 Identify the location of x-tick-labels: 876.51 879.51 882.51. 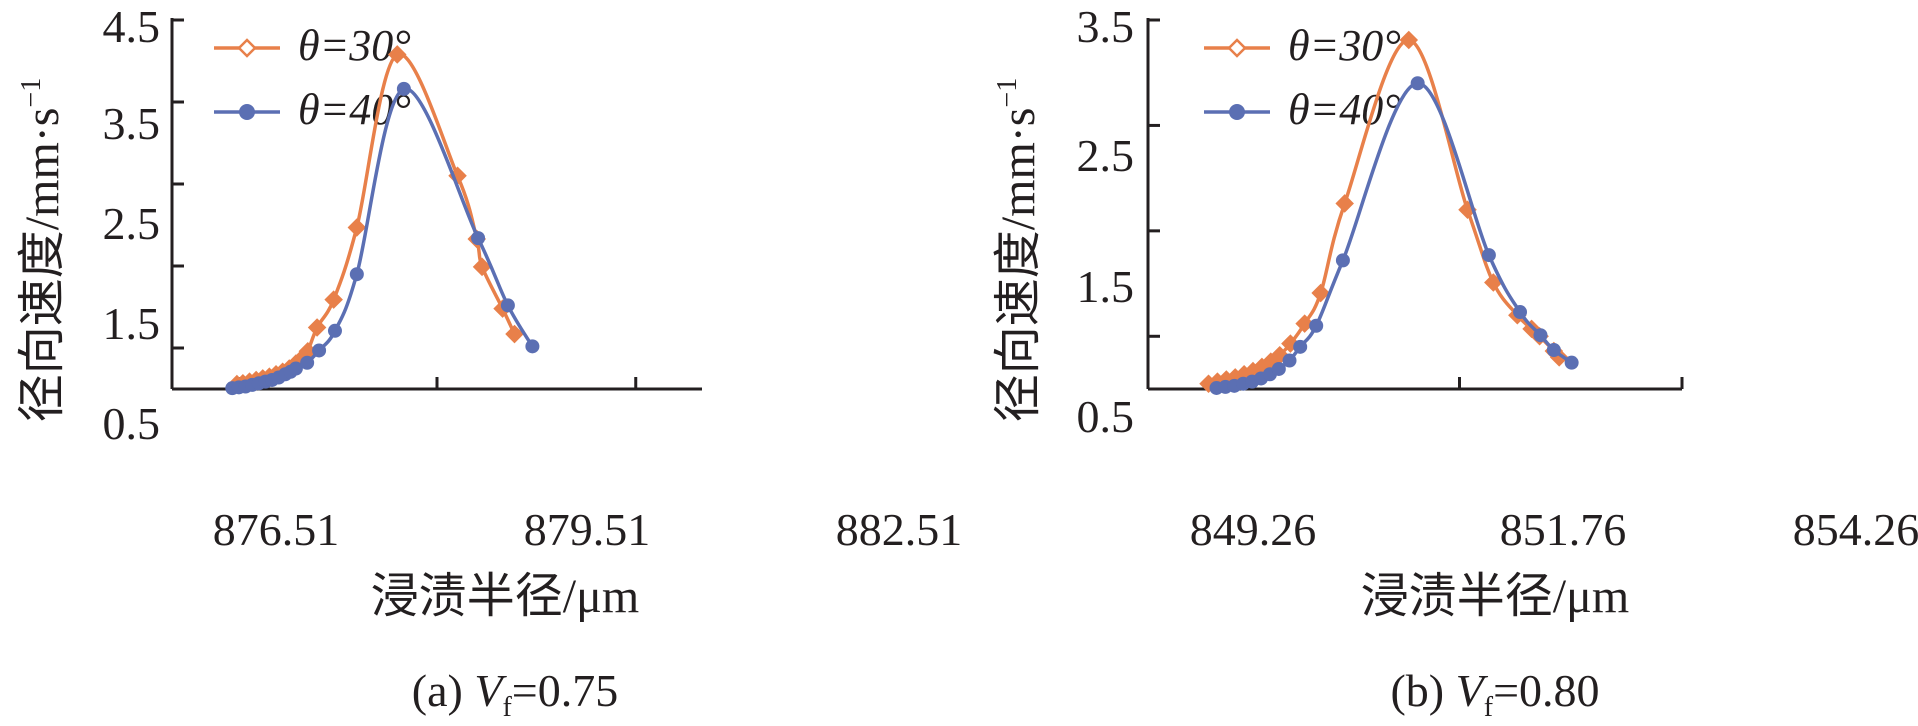
(588, 529).